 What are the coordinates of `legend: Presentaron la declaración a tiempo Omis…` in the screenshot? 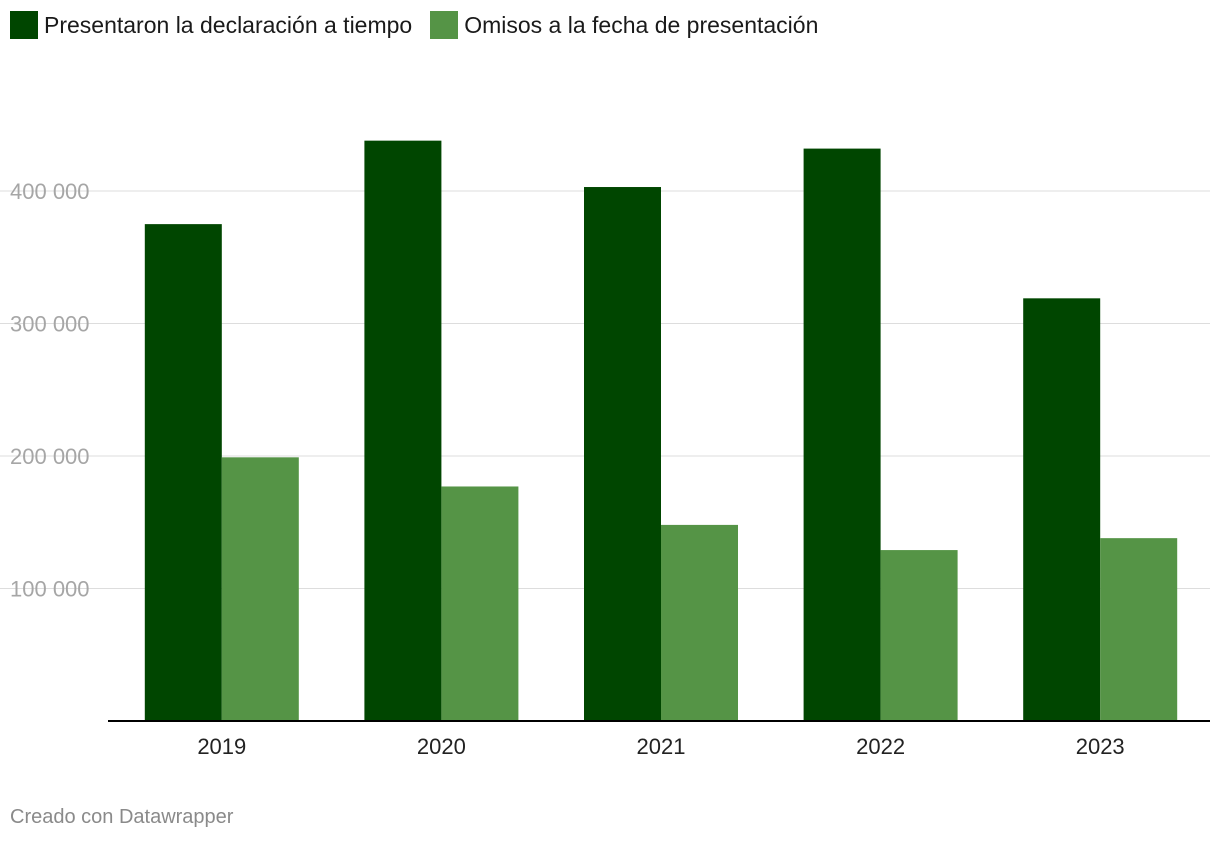 It's located at (423, 25).